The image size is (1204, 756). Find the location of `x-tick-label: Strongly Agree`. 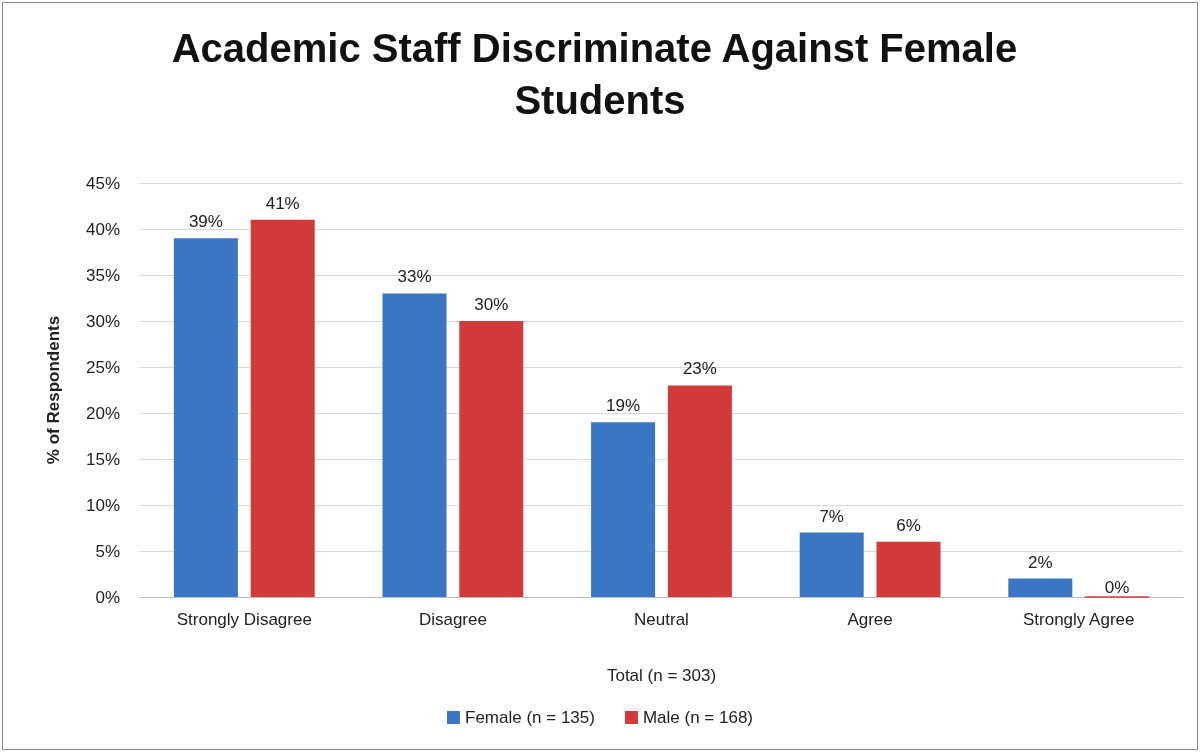

x-tick-label: Strongly Agree is located at coordinates (1078, 619).